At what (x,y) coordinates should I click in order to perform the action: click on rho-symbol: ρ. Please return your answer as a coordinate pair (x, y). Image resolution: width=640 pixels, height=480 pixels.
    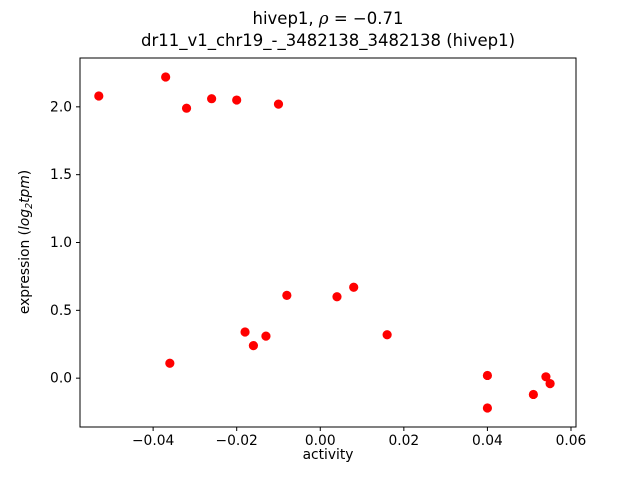
    Looking at the image, I should click on (323, 18).